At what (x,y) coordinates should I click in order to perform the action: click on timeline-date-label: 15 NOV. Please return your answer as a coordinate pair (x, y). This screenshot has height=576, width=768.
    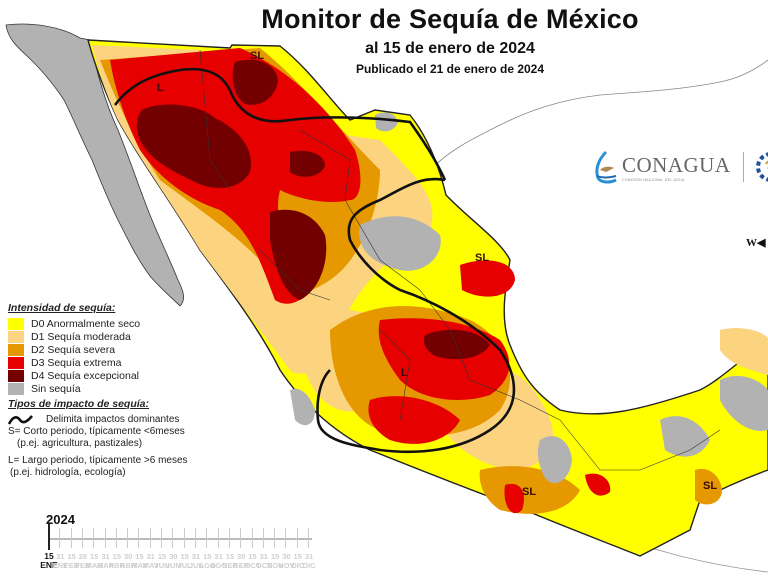
    Looking at the image, I should click on (275, 561).